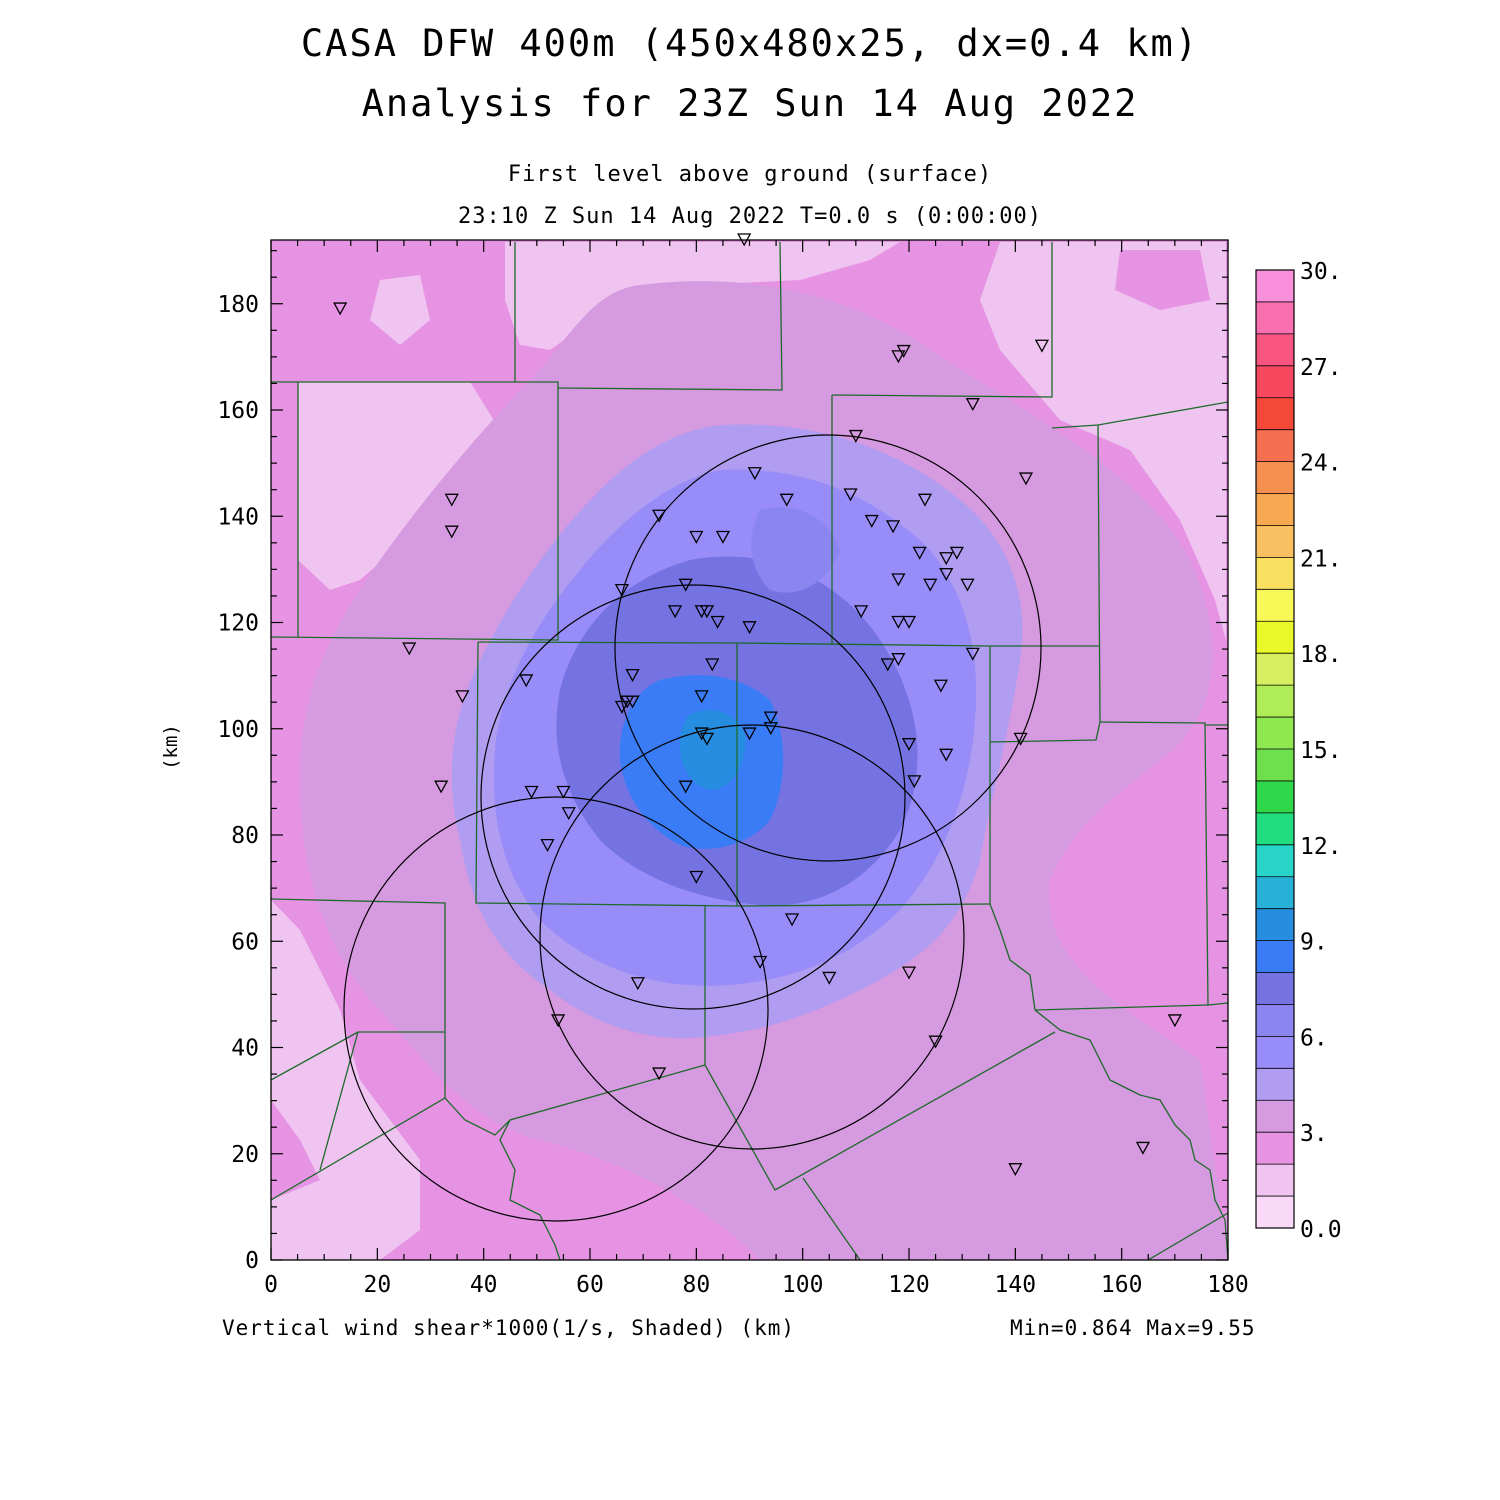 The height and width of the screenshot is (1500, 1500). What do you see at coordinates (750, 43) in the screenshot?
I see `title-line-1: CASA DFW 400m (450x480x25, dx=0.4 km)` at bounding box center [750, 43].